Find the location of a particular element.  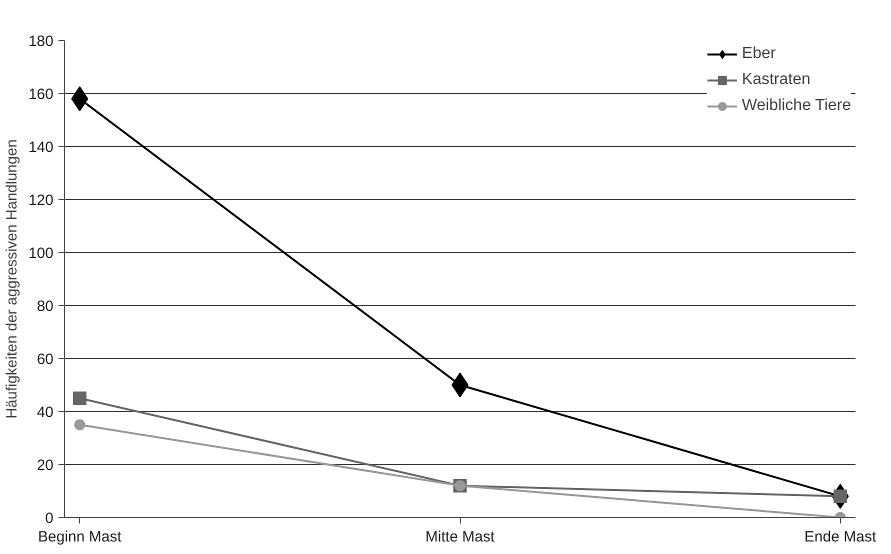

y-tick-label: 20 is located at coordinates (45, 465).